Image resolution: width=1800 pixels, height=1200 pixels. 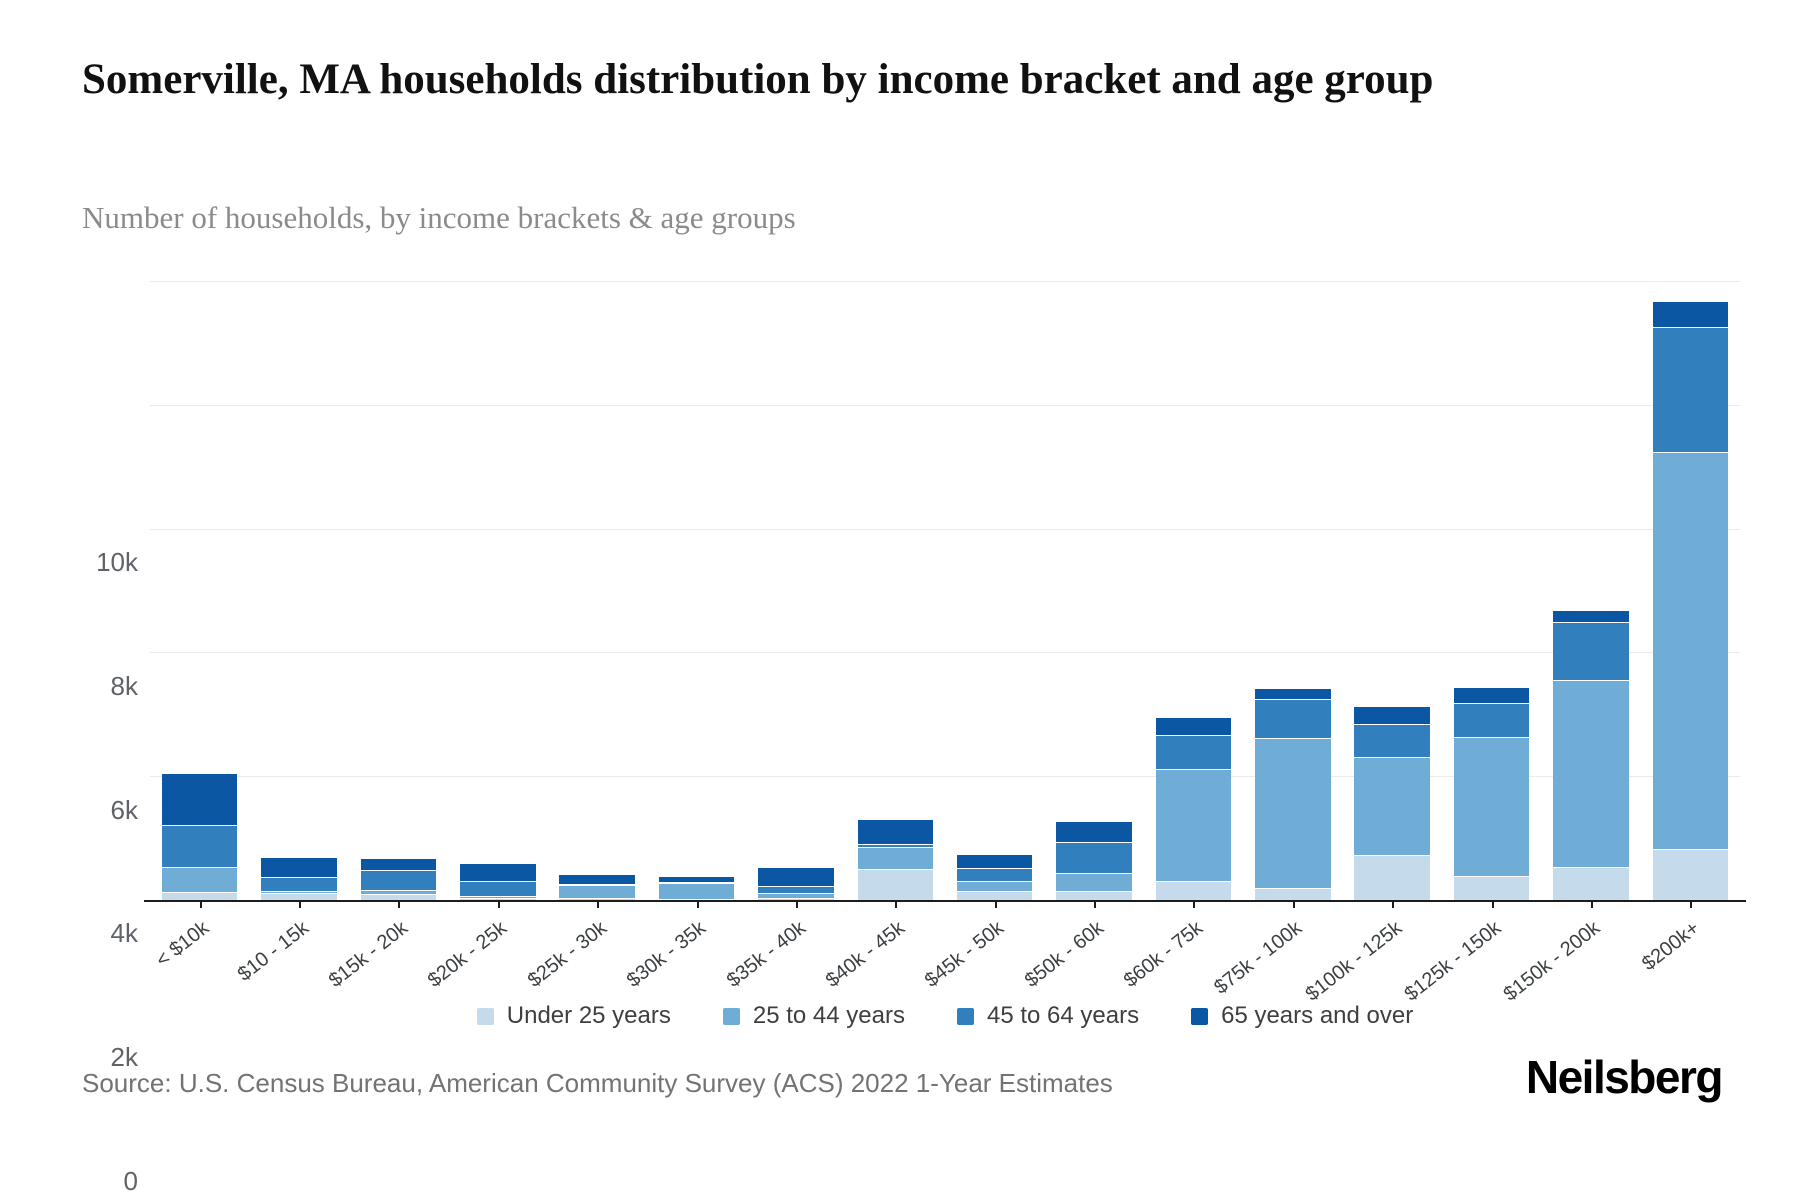 What do you see at coordinates (182, 944) in the screenshot?
I see `x-axis-label: < $10k` at bounding box center [182, 944].